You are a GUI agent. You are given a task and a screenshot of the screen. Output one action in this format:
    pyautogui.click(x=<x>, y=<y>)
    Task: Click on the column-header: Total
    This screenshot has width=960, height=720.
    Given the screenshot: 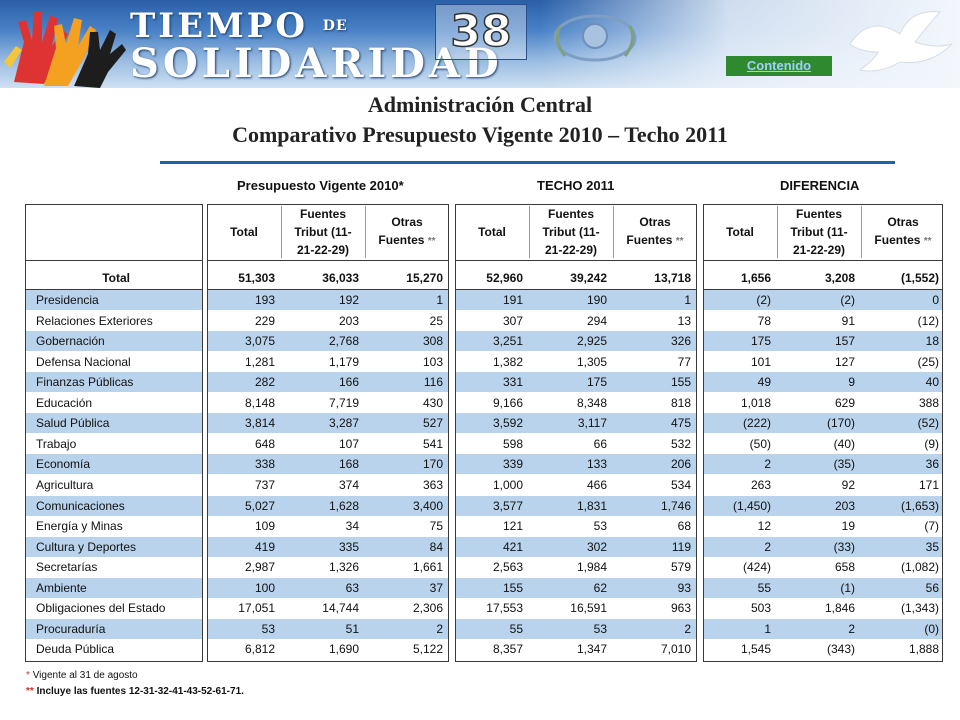 What is the action you would take?
    pyautogui.click(x=244, y=232)
    